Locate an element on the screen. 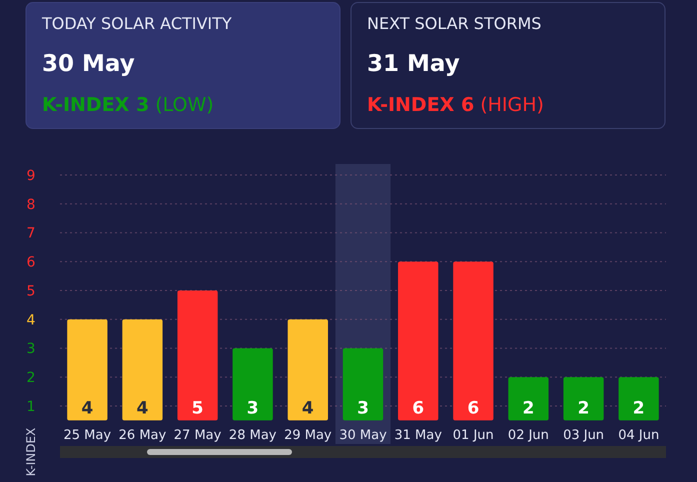  text: (LOW) is located at coordinates (181, 105).